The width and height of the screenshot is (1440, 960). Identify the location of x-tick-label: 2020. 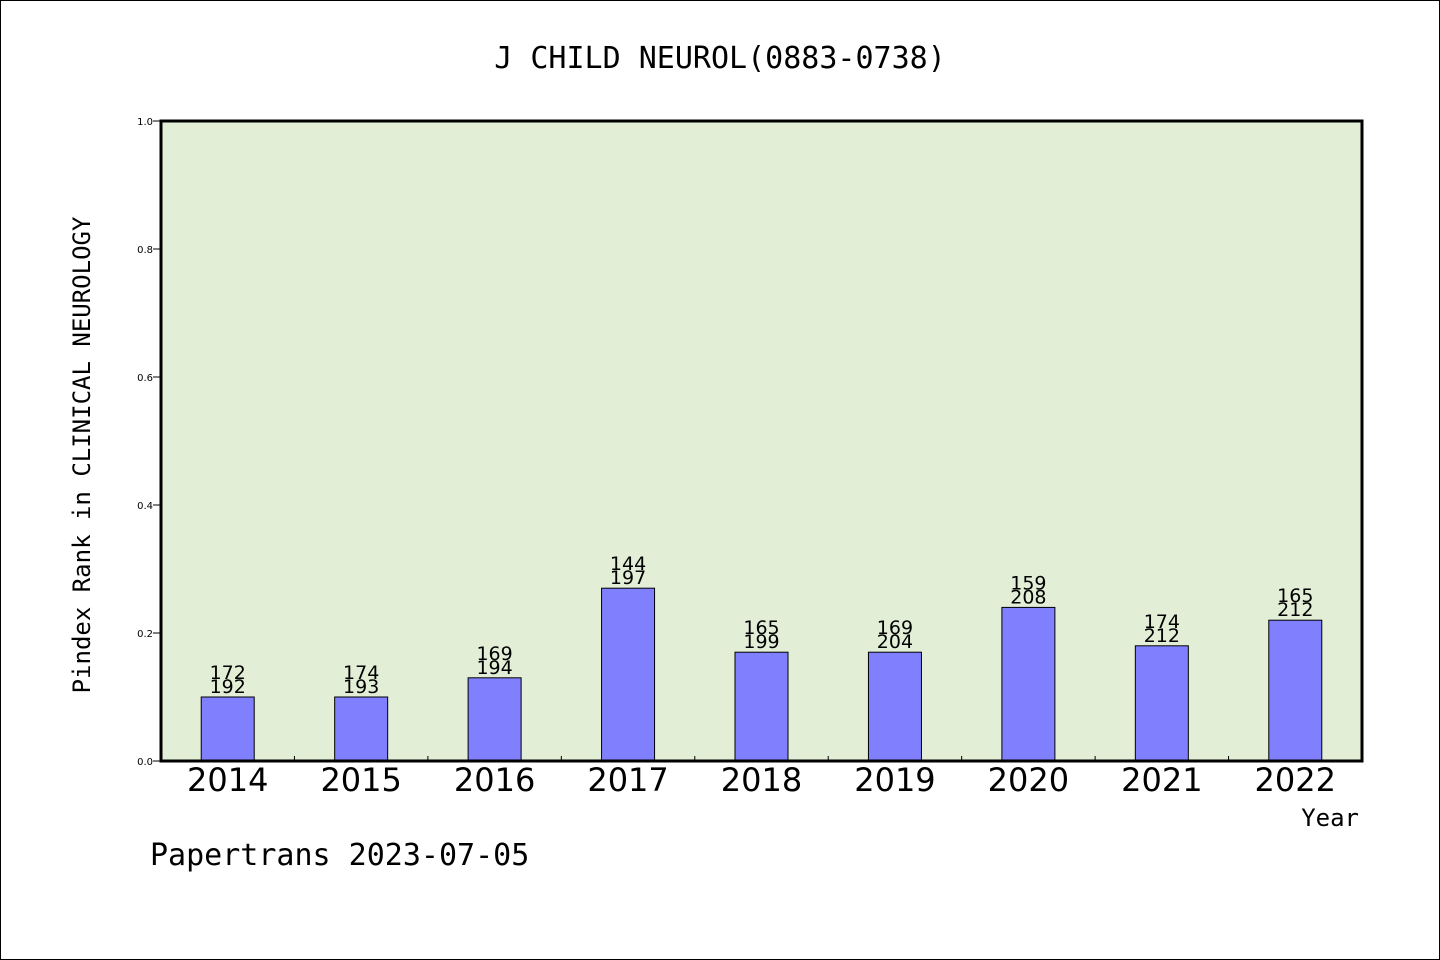
(1028, 780).